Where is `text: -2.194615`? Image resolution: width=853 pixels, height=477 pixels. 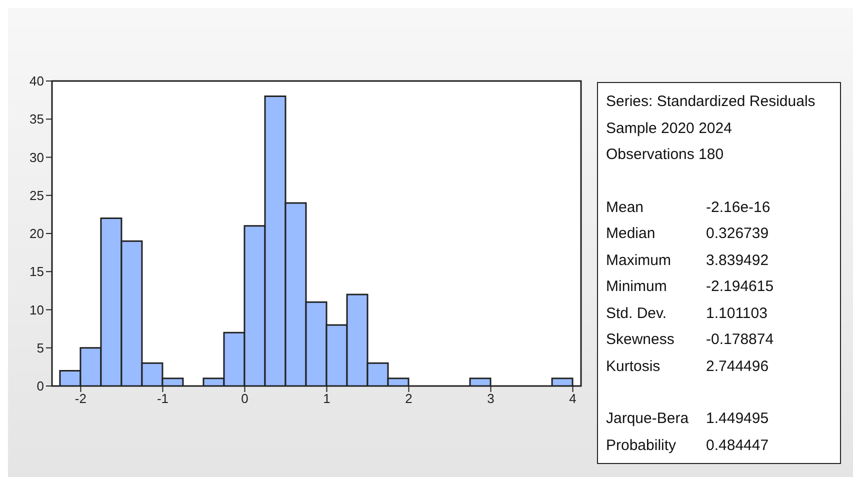
text: -2.194615 is located at coordinates (740, 287).